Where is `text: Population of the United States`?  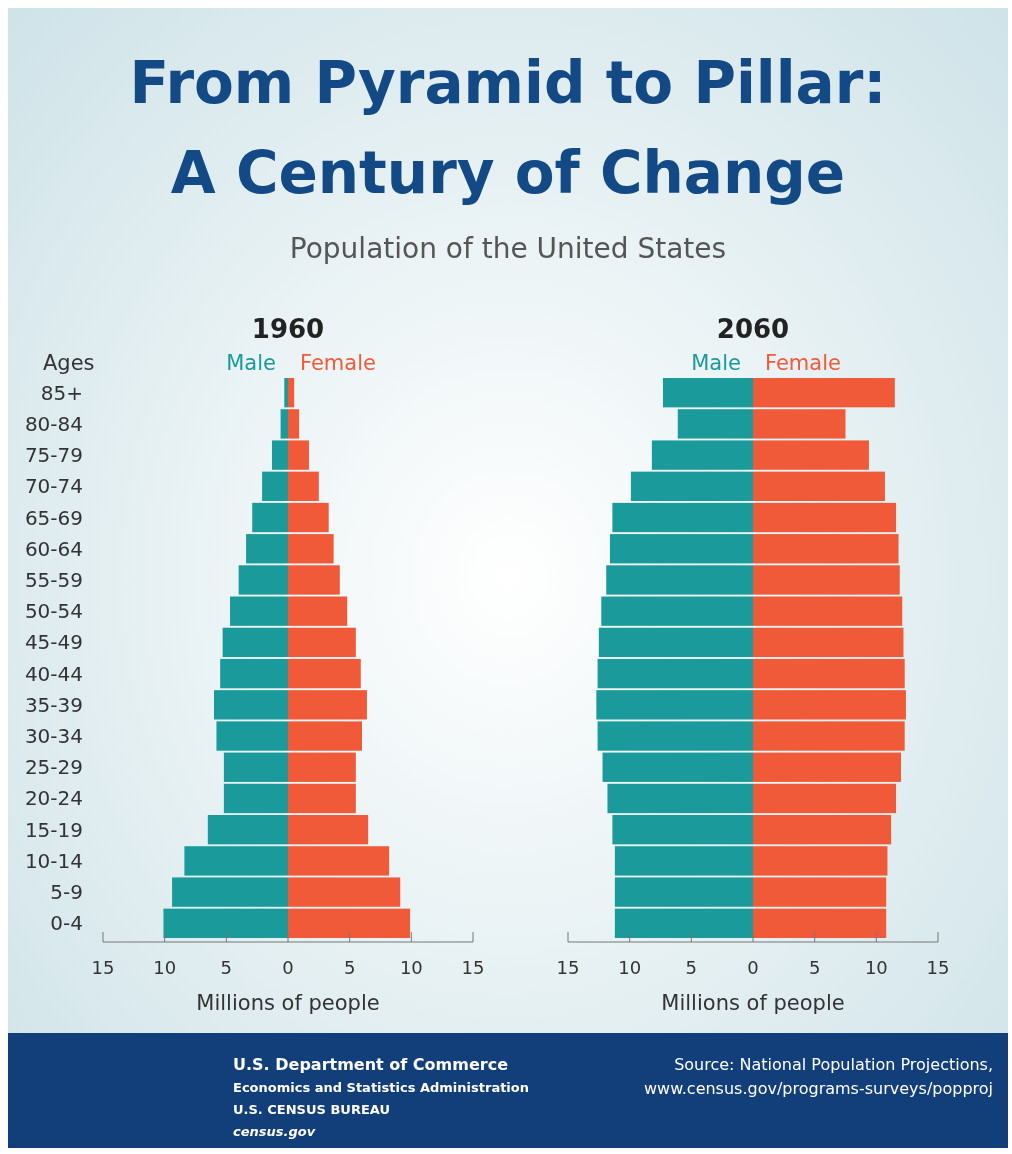 text: Population of the United States is located at coordinates (508, 248).